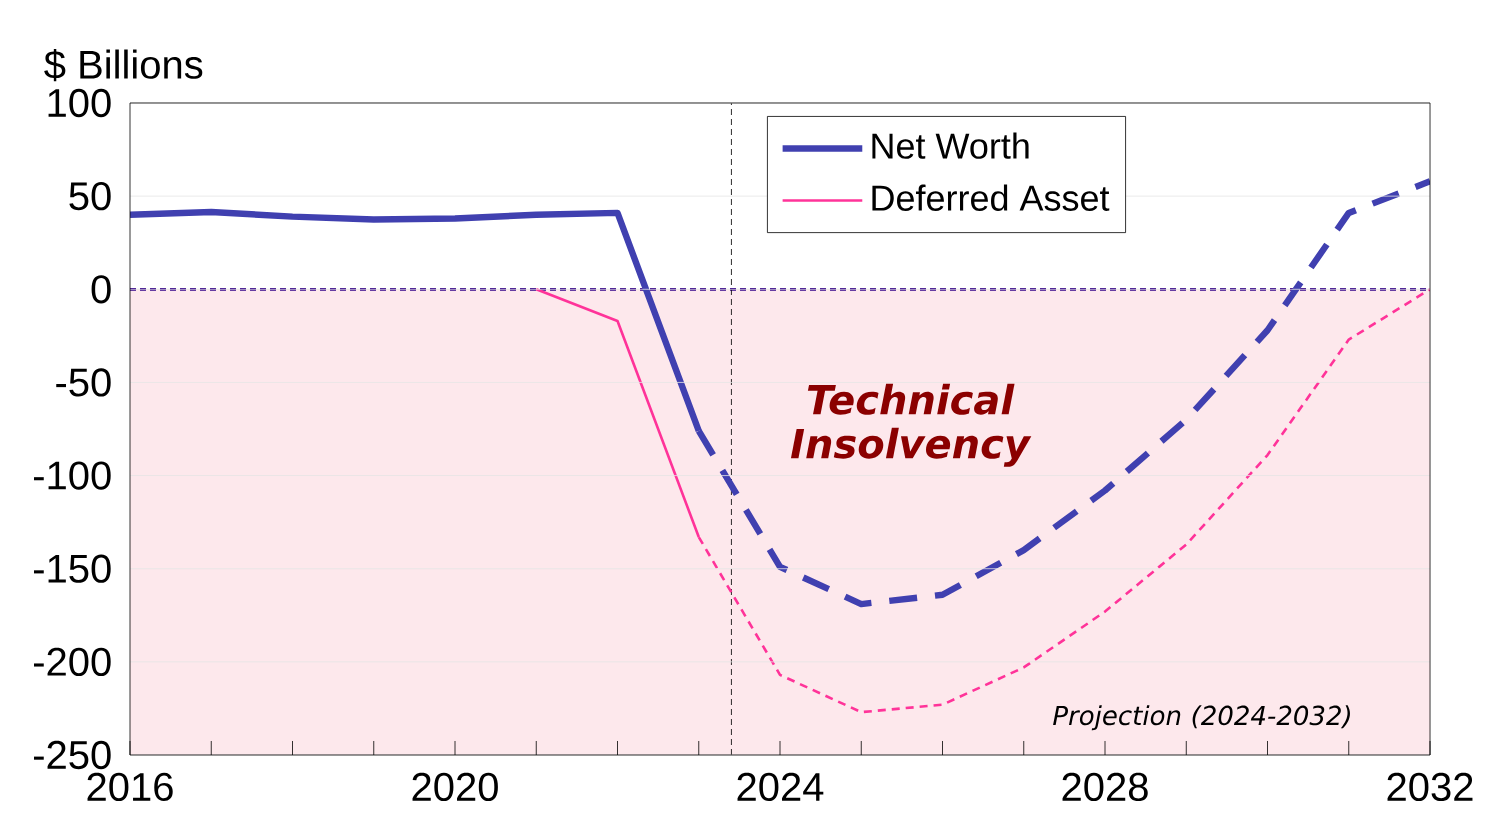 The width and height of the screenshot is (1493, 815). What do you see at coordinates (1430, 787) in the screenshot?
I see `x-tick-label: 2032` at bounding box center [1430, 787].